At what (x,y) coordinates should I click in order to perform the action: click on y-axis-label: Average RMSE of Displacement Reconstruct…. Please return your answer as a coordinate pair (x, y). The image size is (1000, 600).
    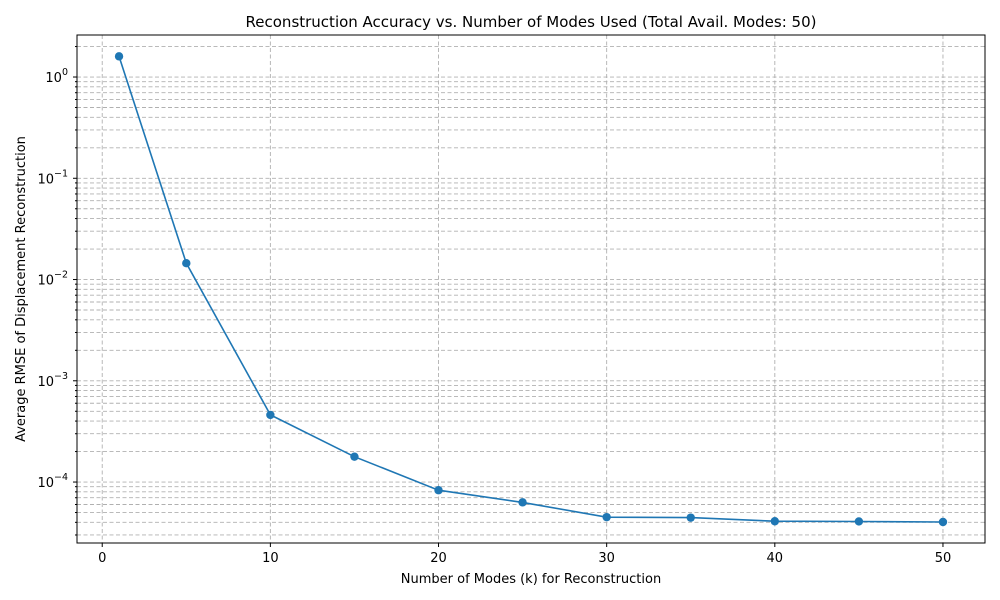
    Looking at the image, I should click on (21, 289).